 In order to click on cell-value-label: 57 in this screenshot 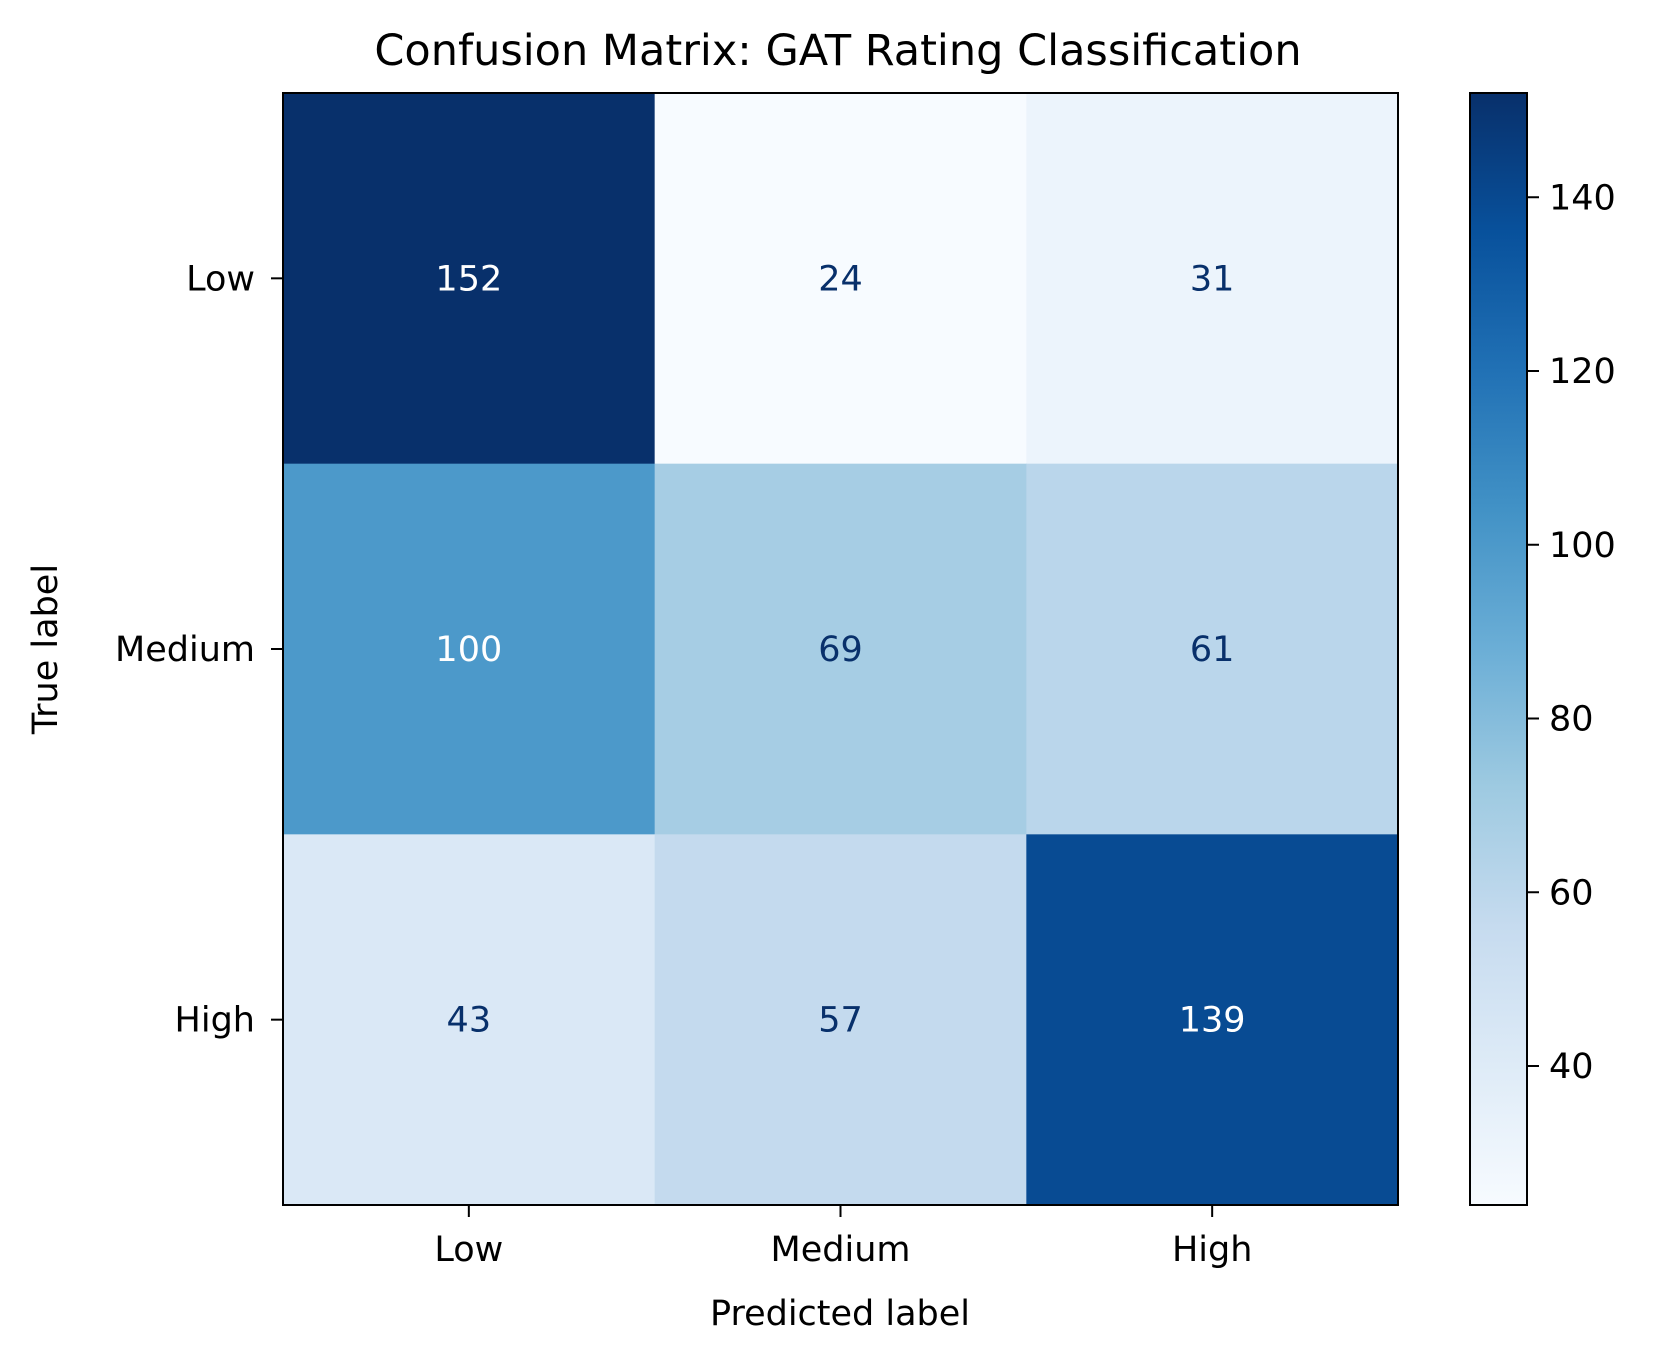, I will do `click(840, 1021)`.